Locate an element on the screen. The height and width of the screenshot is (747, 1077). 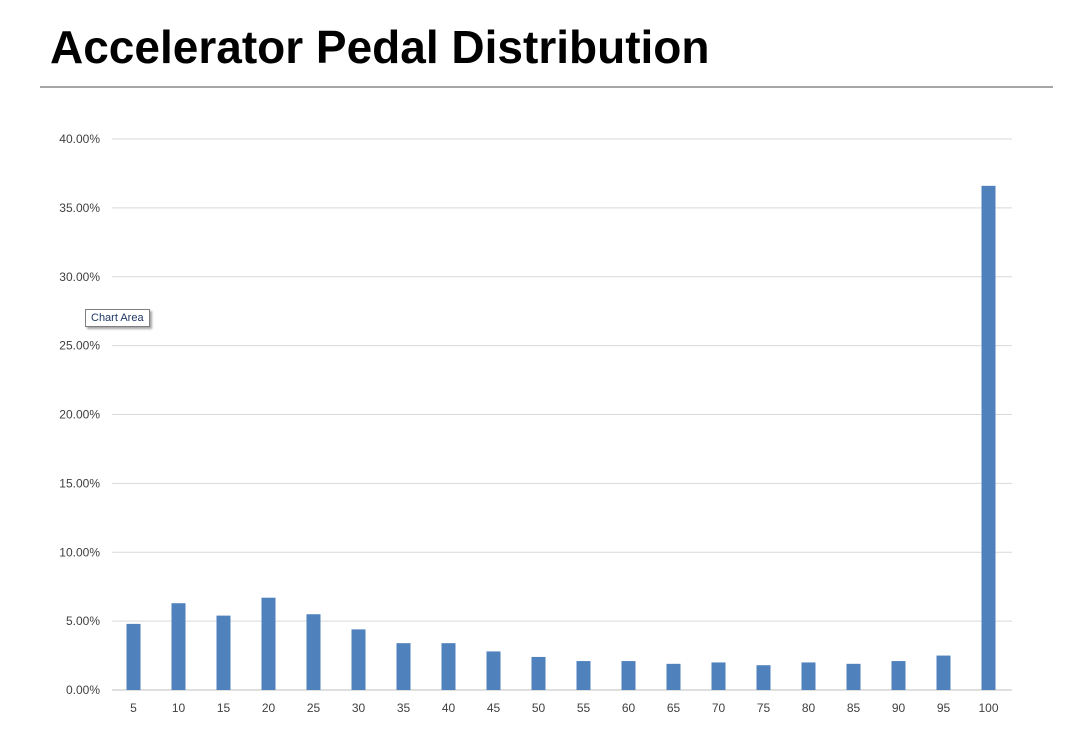
x-tick-label: 45 is located at coordinates (494, 708).